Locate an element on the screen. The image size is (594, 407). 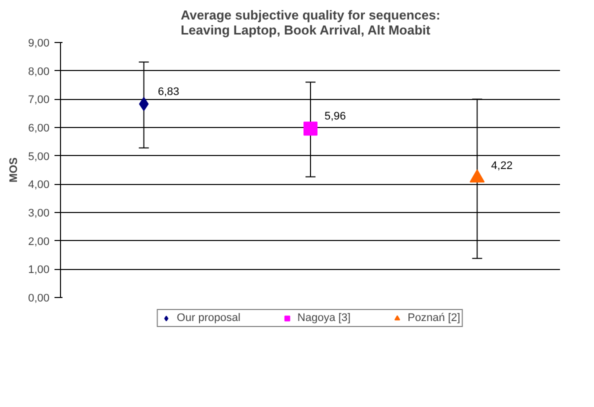
y-tick-label: 1,00 is located at coordinates (39, 270).